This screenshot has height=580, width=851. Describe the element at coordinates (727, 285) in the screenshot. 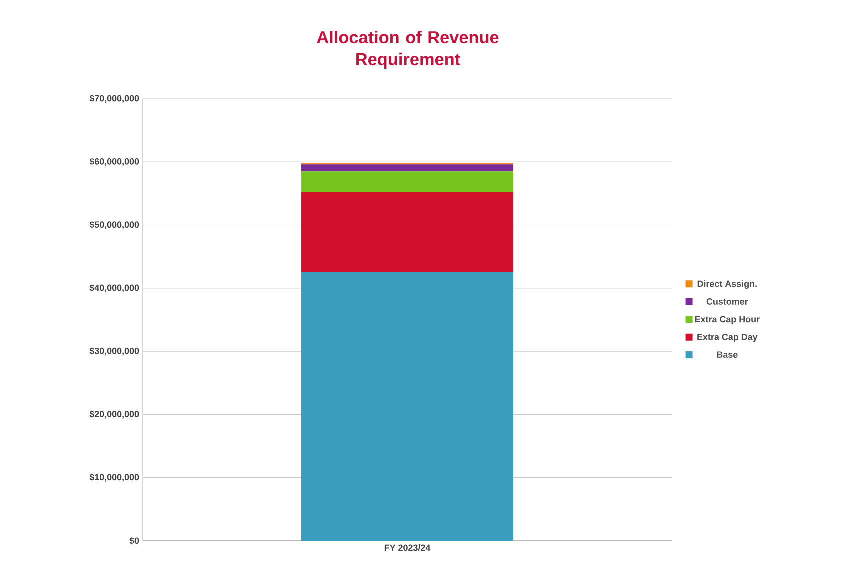

I see `legend-label: Direct Assign.` at that location.